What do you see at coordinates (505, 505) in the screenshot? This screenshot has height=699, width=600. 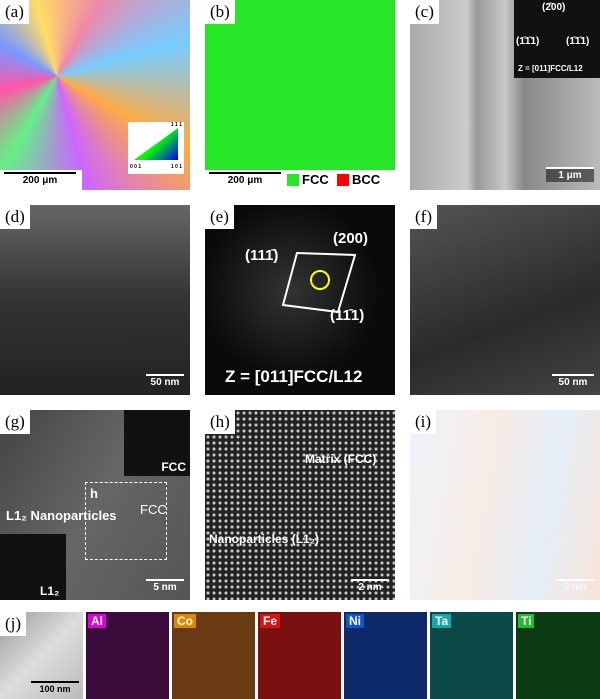 I see `strain-map: (i) 2 nm` at bounding box center [505, 505].